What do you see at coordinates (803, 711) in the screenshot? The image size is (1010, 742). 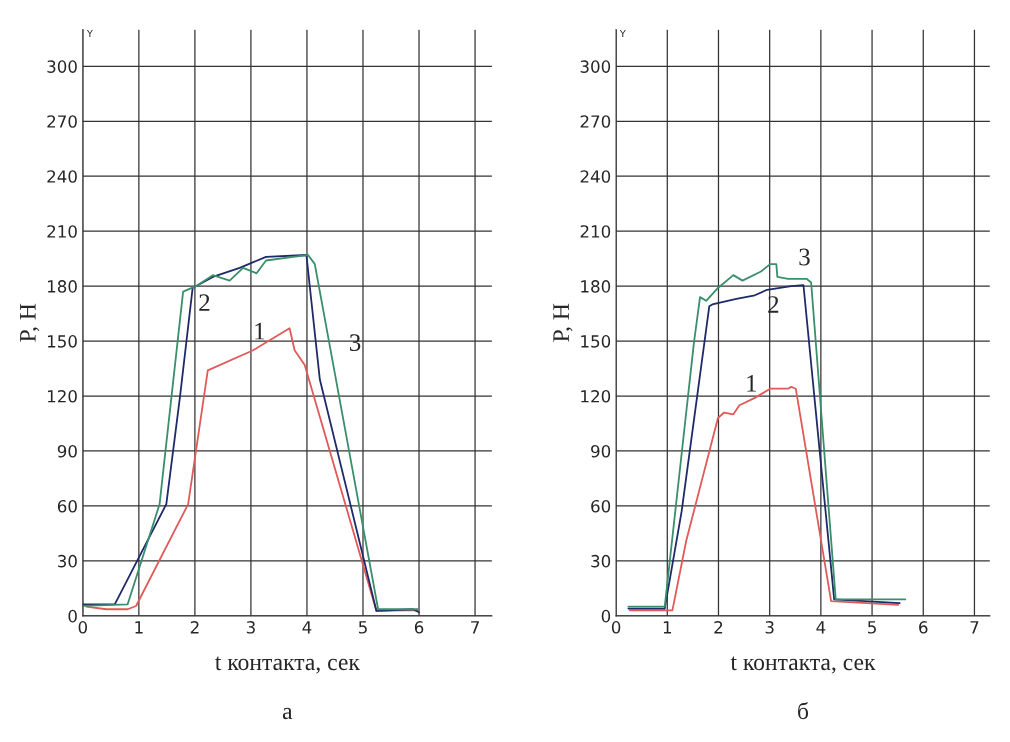 I see `text: б` at bounding box center [803, 711].